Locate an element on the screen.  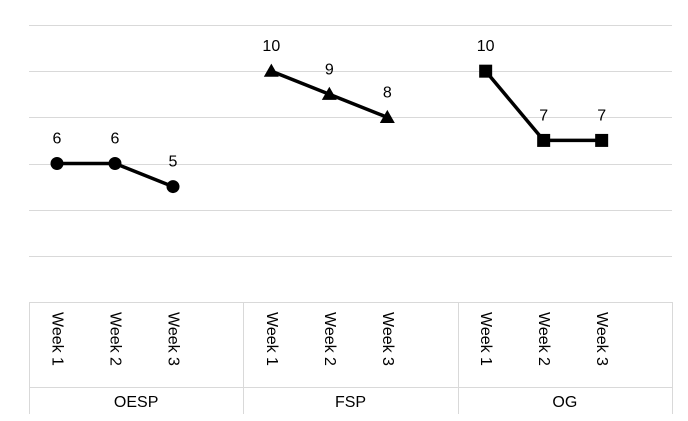
data-label: 8 is located at coordinates (387, 92).